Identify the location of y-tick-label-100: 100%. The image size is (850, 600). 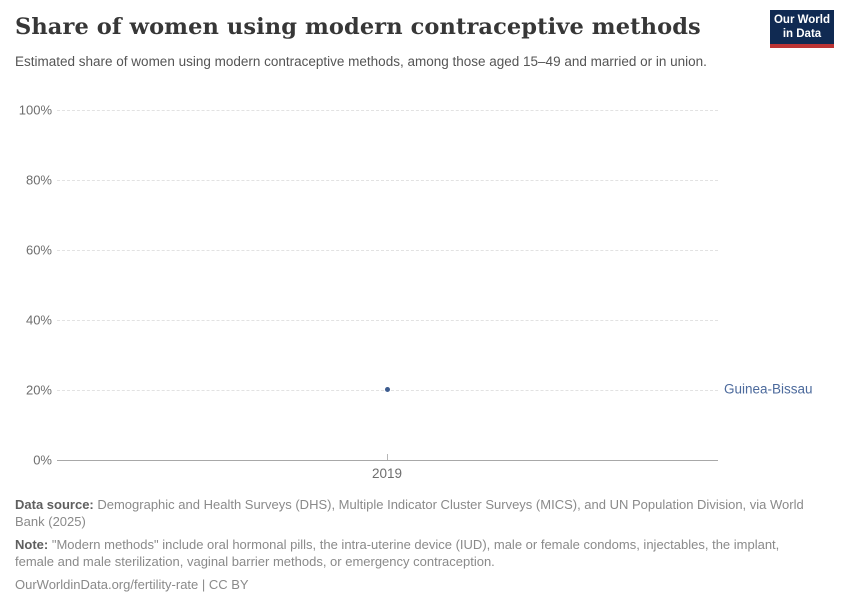
(35, 110).